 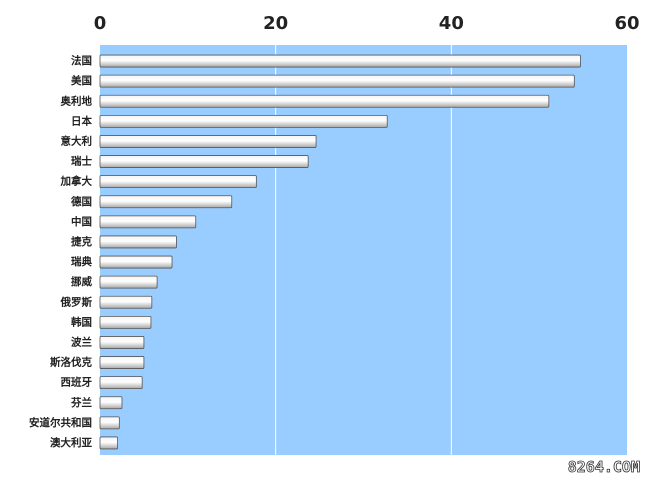 What do you see at coordinates (604, 467) in the screenshot?
I see `watermark: 8264.COM` at bounding box center [604, 467].